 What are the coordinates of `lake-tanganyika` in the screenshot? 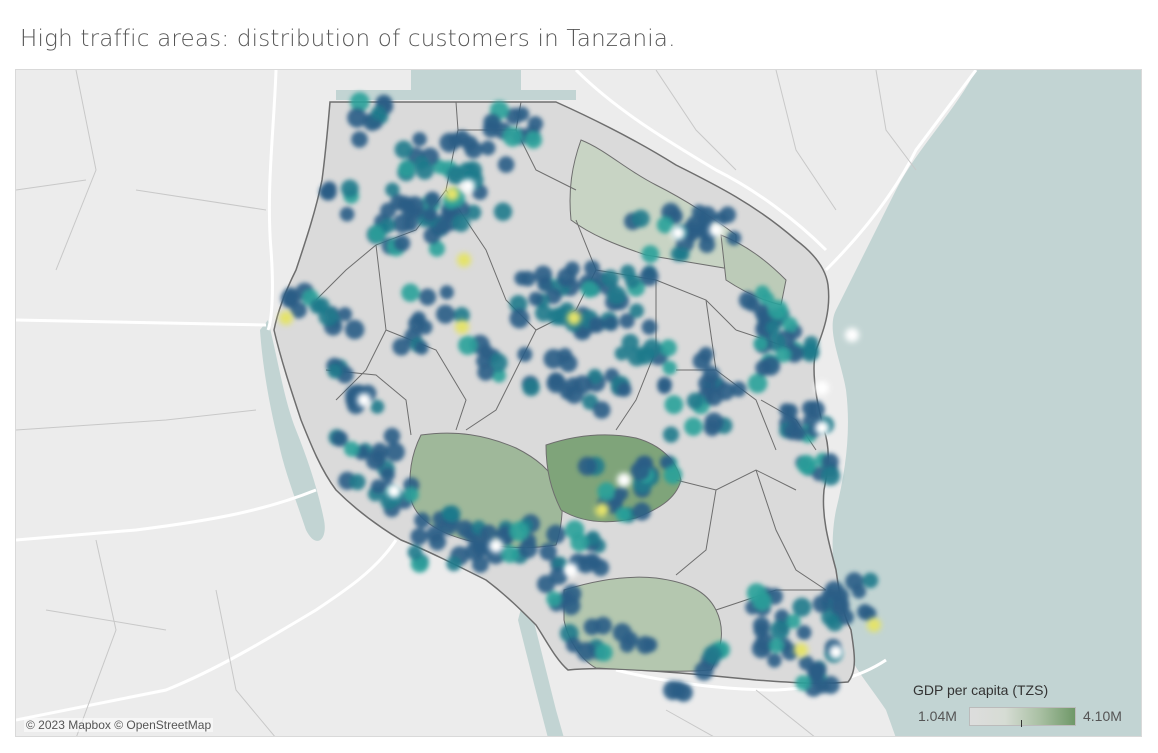 It's located at (292, 430).